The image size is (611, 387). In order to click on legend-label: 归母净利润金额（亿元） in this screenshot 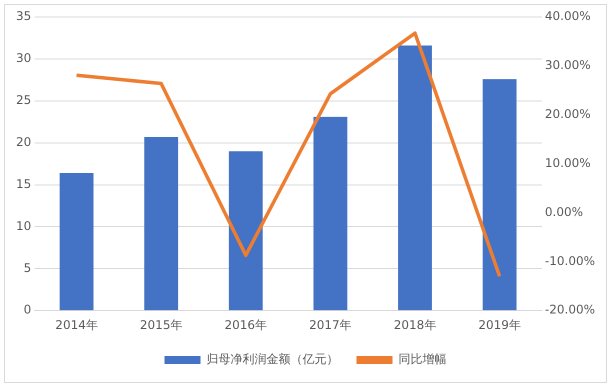, I will do `click(272, 359)`.